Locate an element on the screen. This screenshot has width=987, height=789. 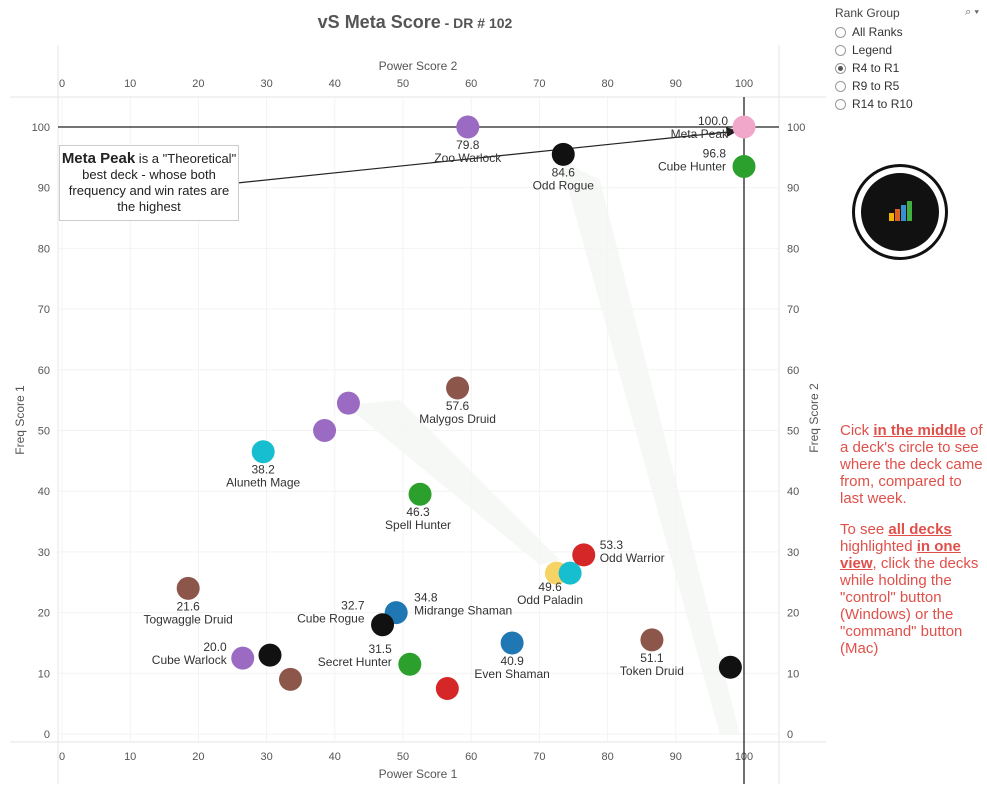
deck-point-malygos-druid is located at coordinates (458, 388).